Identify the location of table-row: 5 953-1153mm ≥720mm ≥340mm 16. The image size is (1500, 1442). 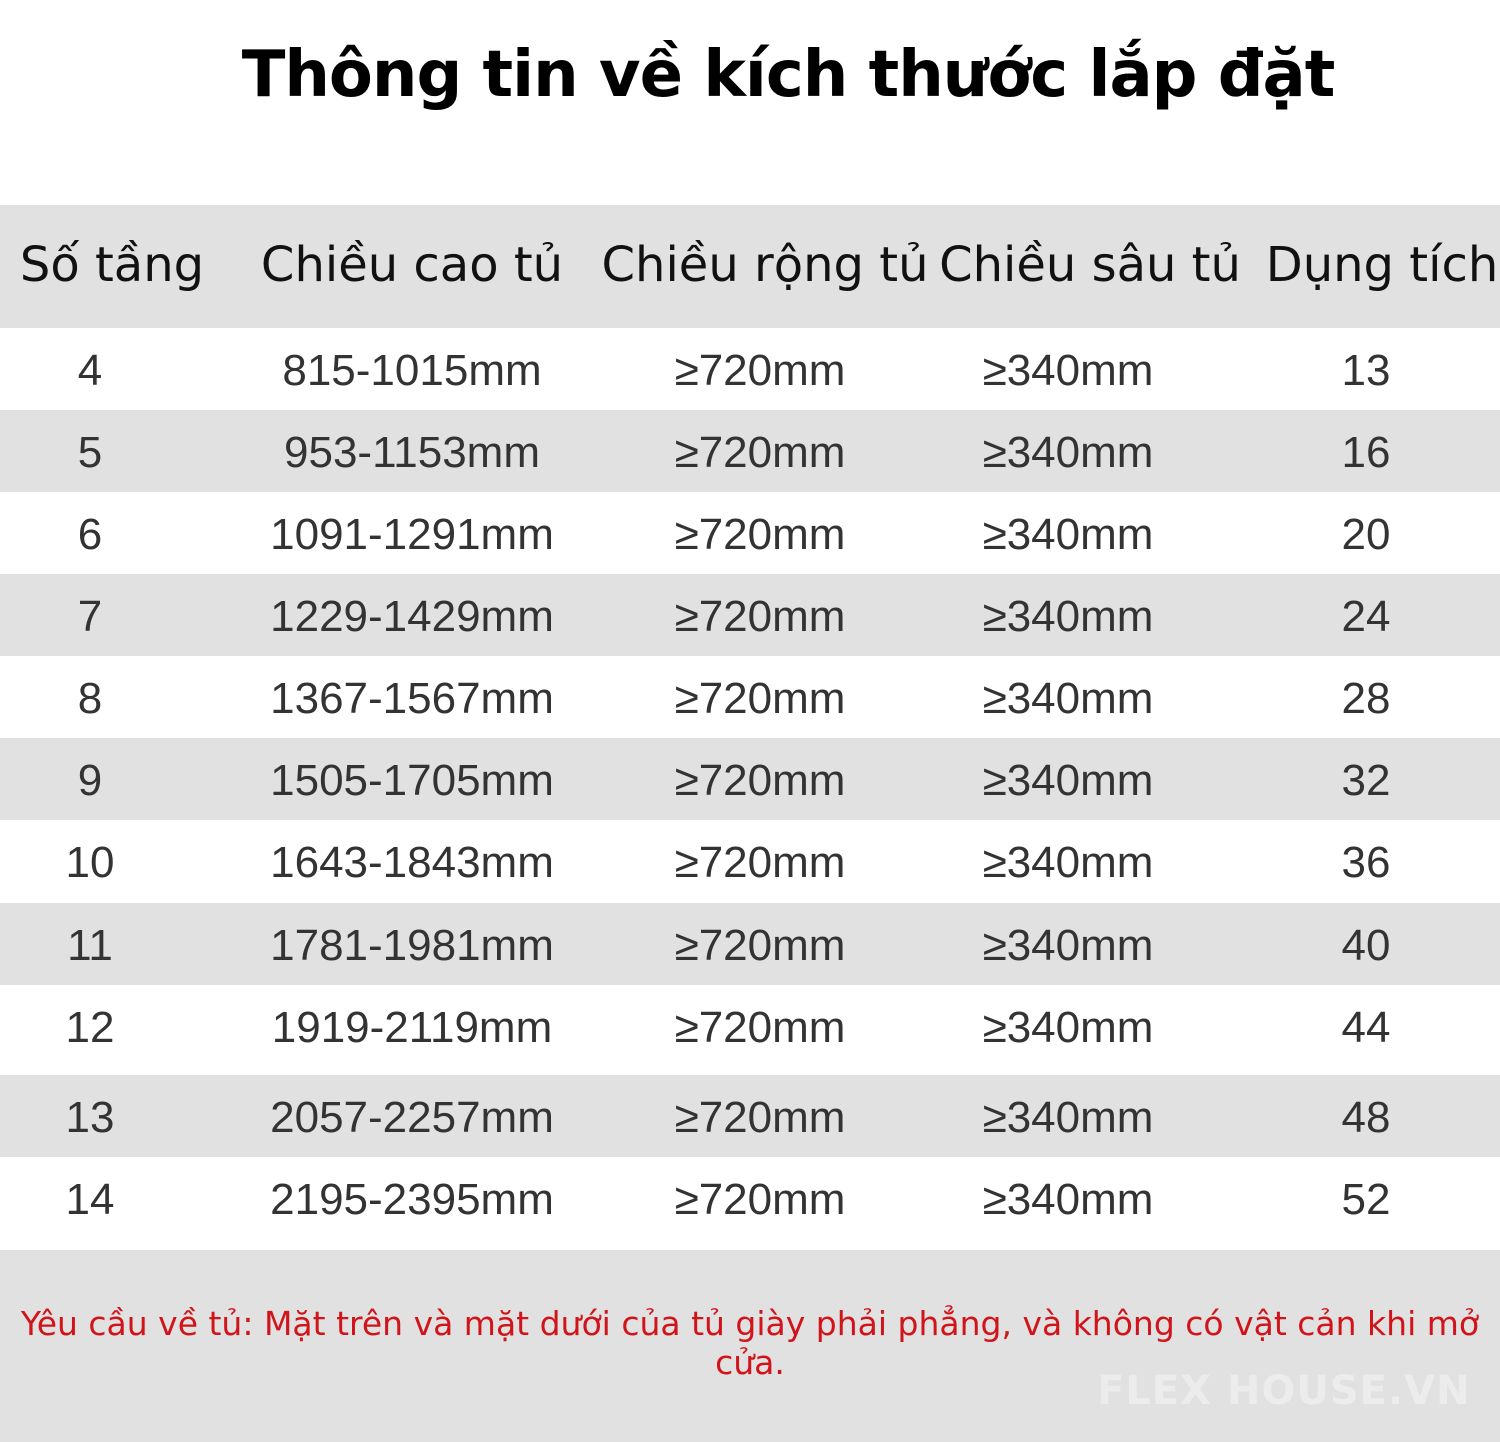
(750, 451).